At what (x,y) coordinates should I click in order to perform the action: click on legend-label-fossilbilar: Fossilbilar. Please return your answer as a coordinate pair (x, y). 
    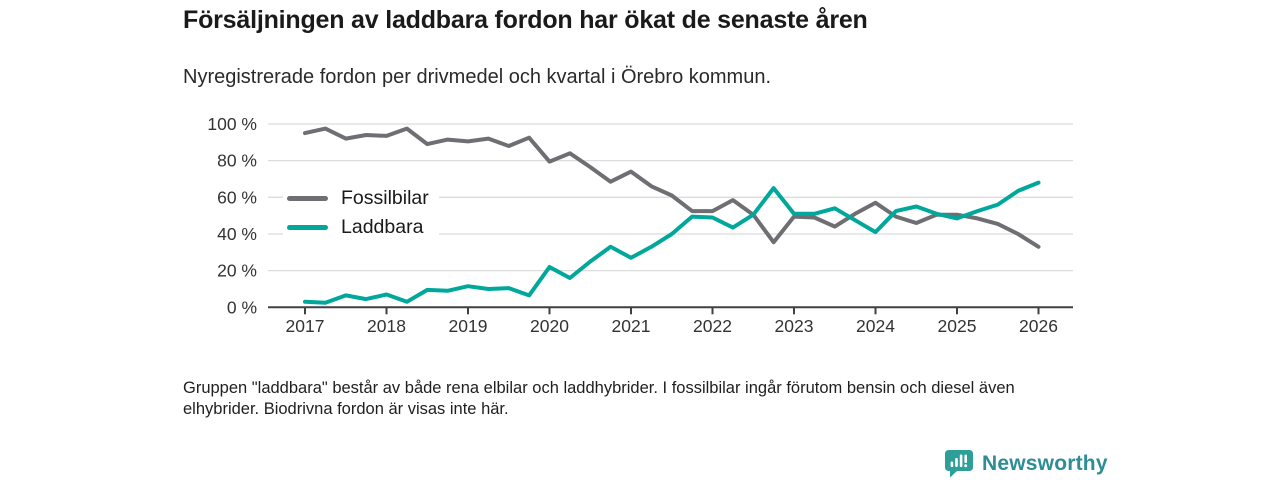
    Looking at the image, I should click on (385, 197).